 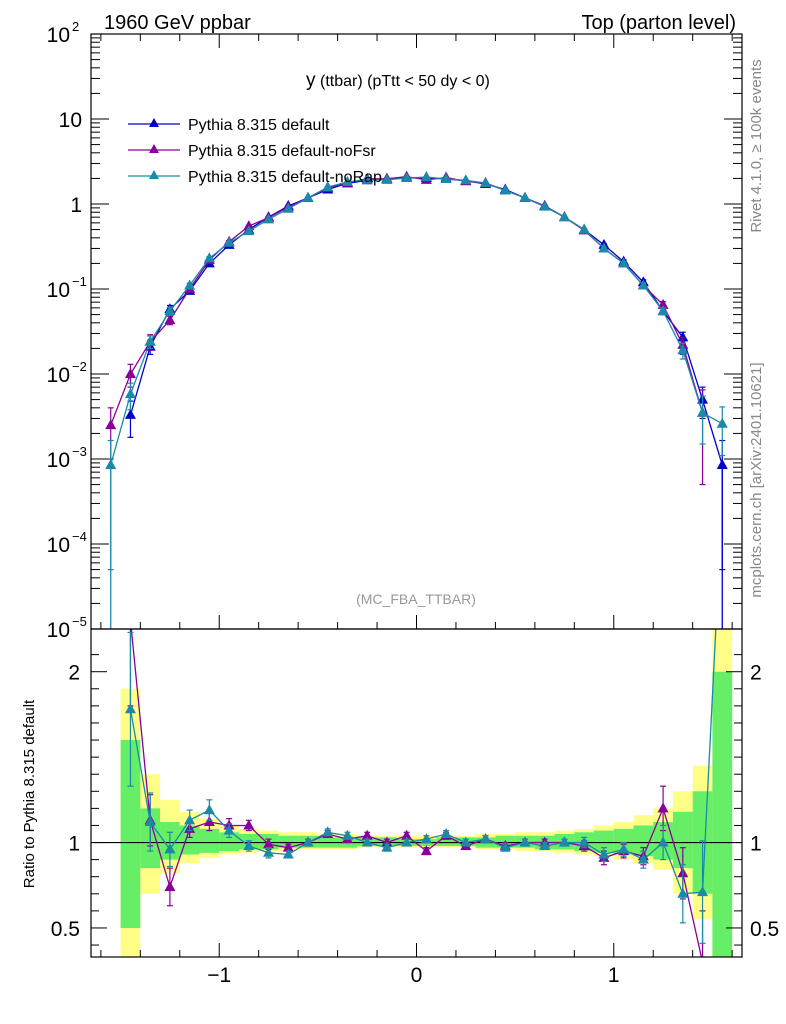 What do you see at coordinates (405, 81) in the screenshot?
I see `plot-subtitle: (ttbar) (pTtt < 50 dy < 0)` at bounding box center [405, 81].